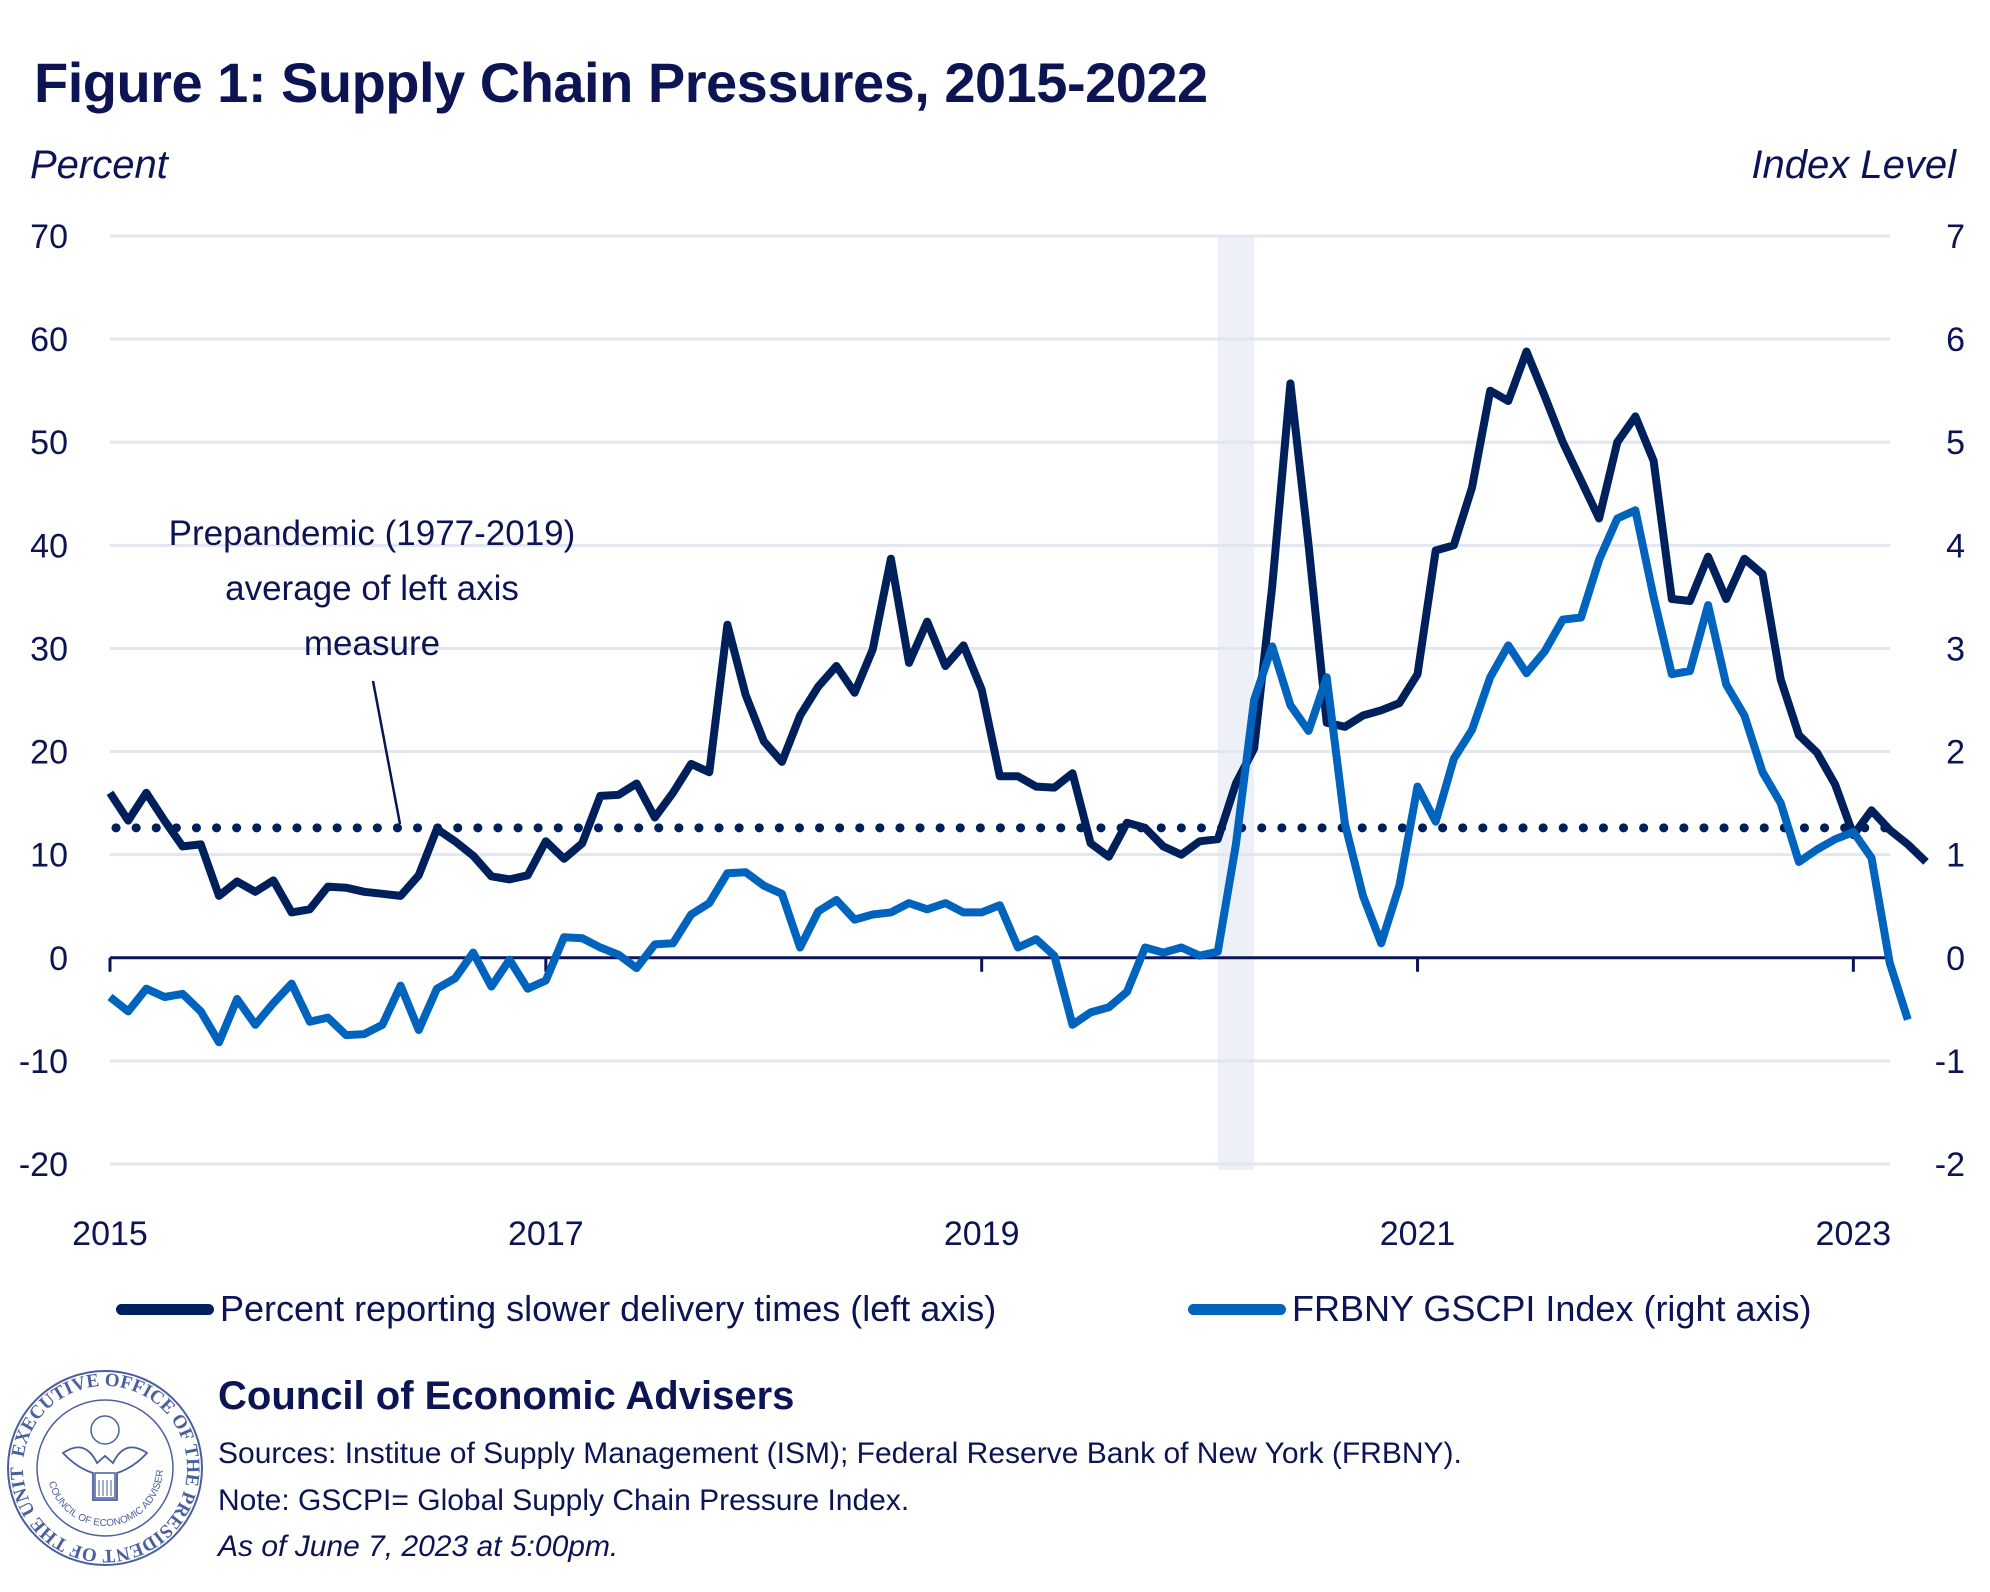 The image size is (1990, 1592). I want to click on right-tick-label: -1, so click(1950, 1062).